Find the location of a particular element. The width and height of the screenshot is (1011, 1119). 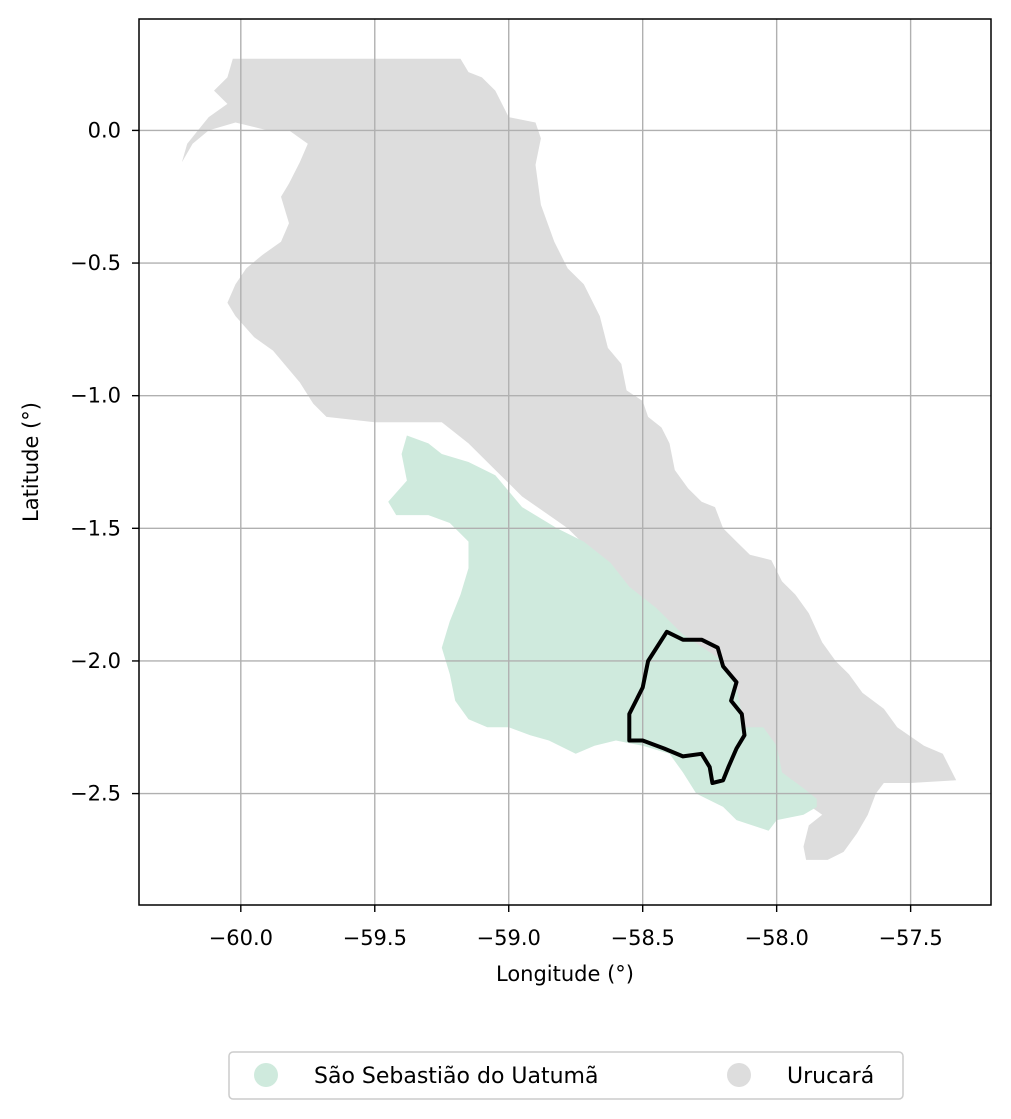

y-tick-label: −1.0 is located at coordinates (95, 396).